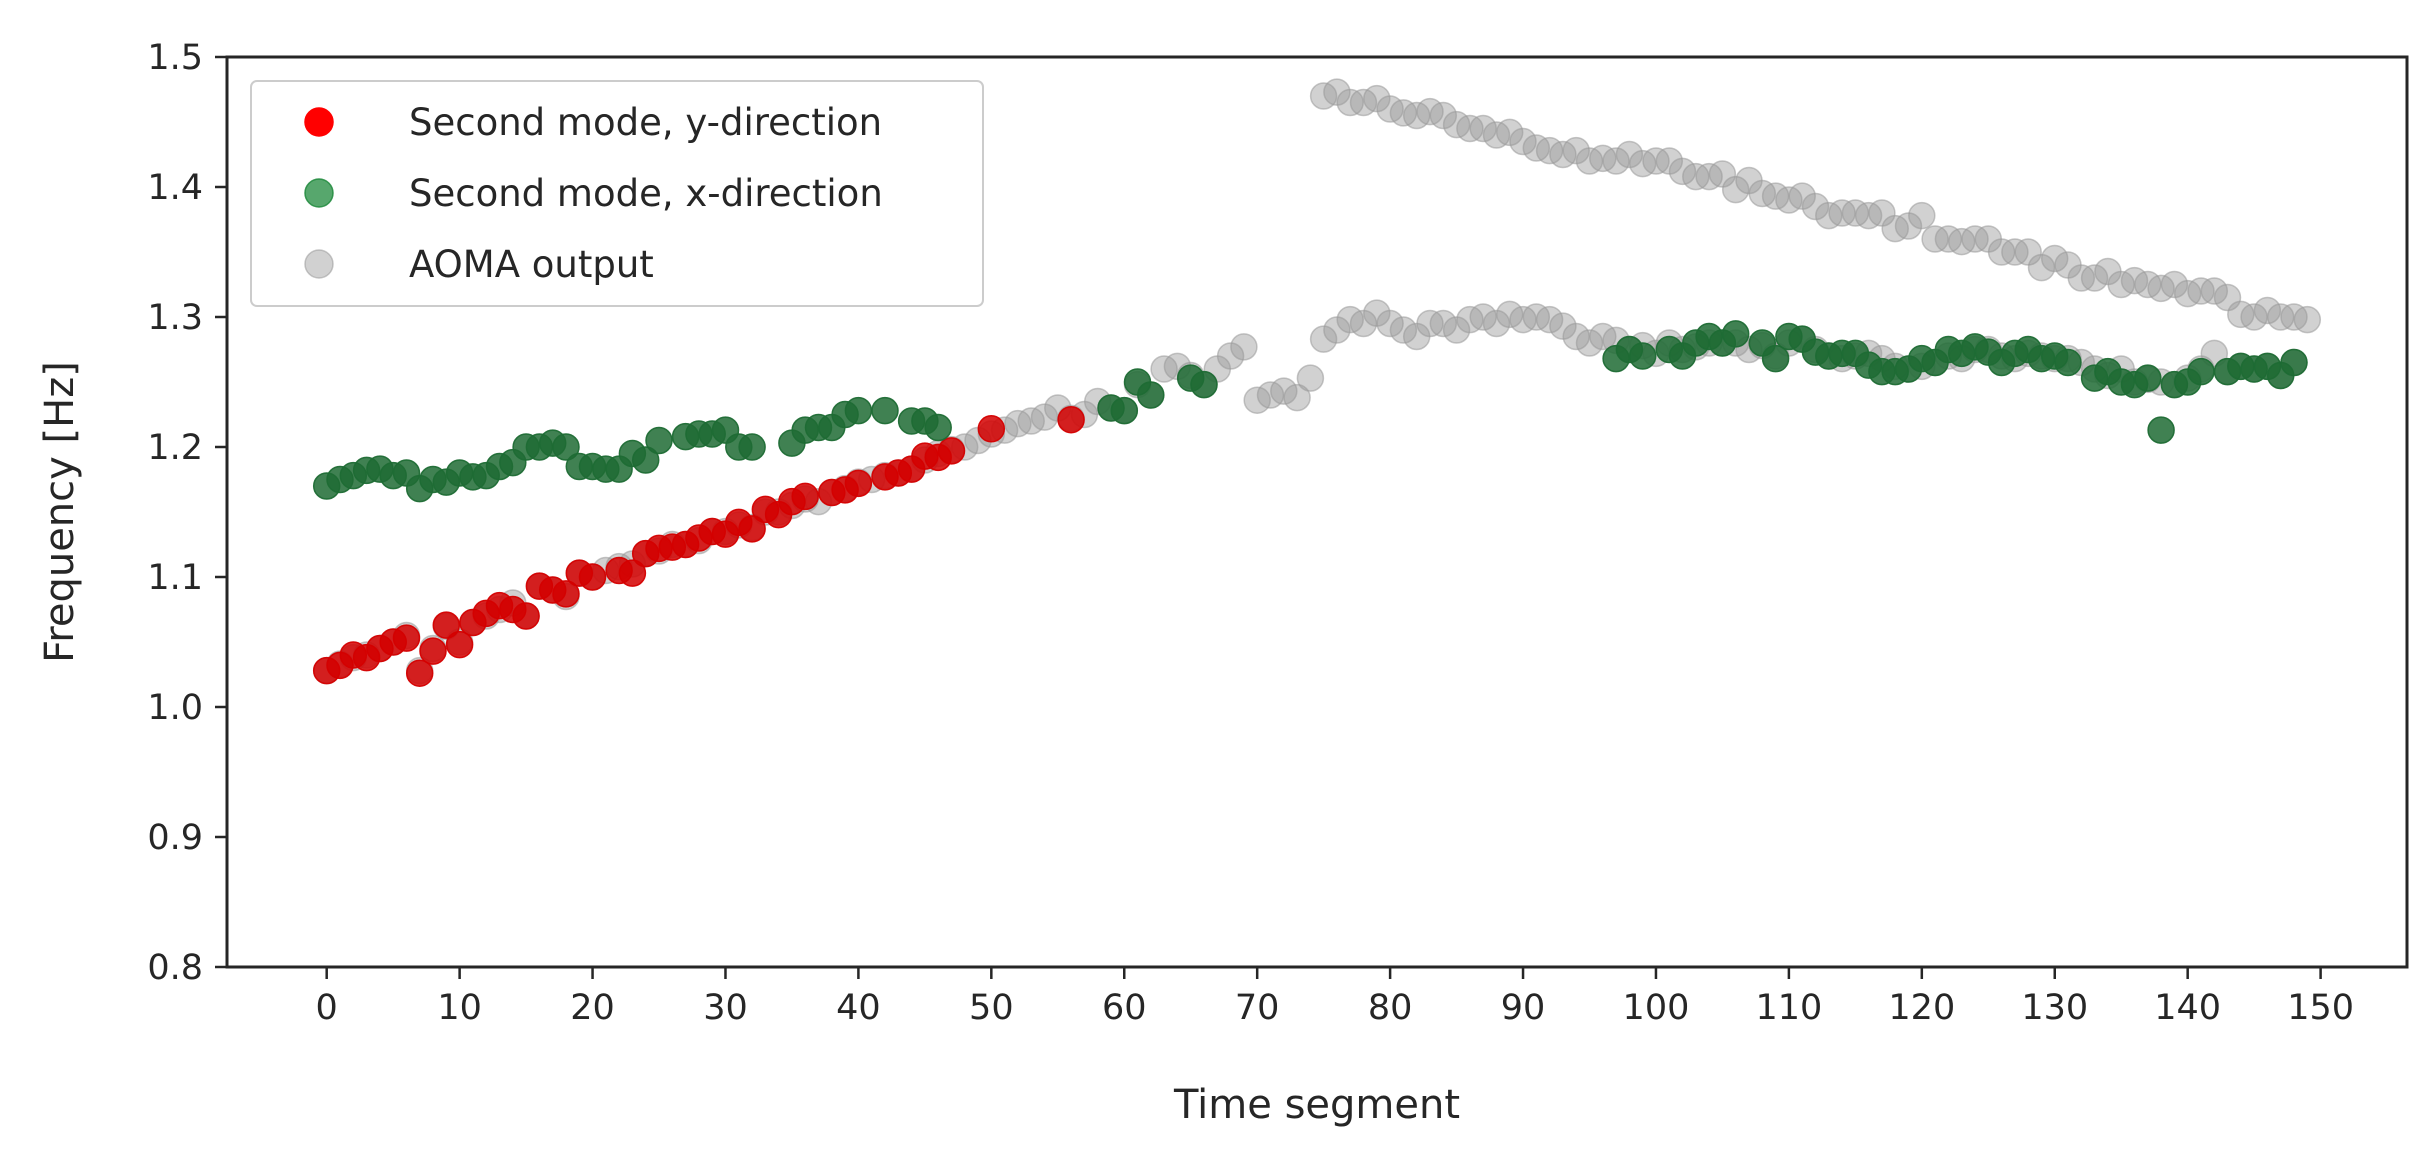 The height and width of the screenshot is (1165, 2434). Describe the element at coordinates (175, 578) in the screenshot. I see `y-tick-label: 1.1` at that location.